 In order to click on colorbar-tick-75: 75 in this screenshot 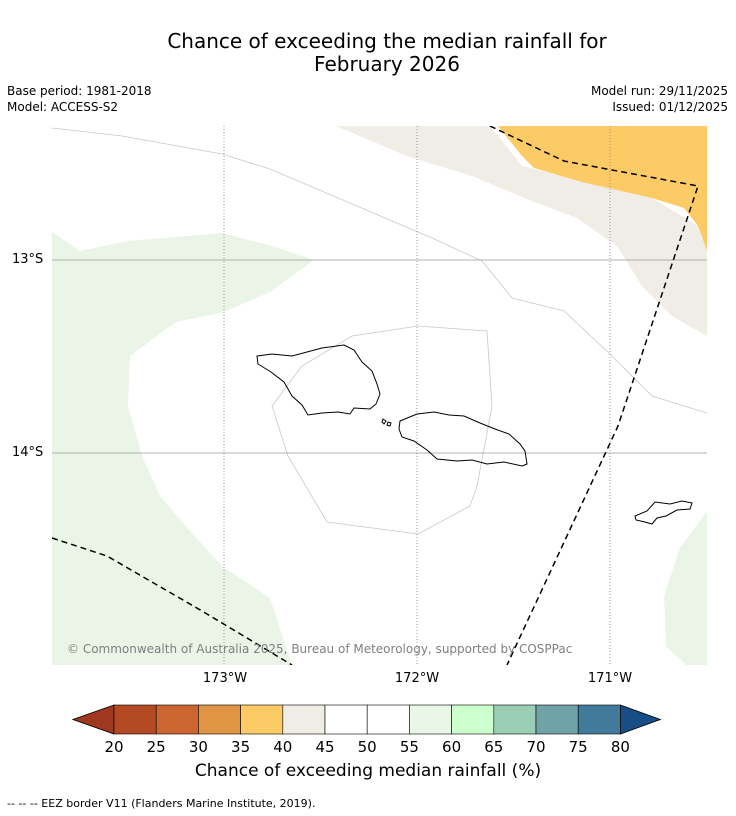, I will do `click(578, 747)`.